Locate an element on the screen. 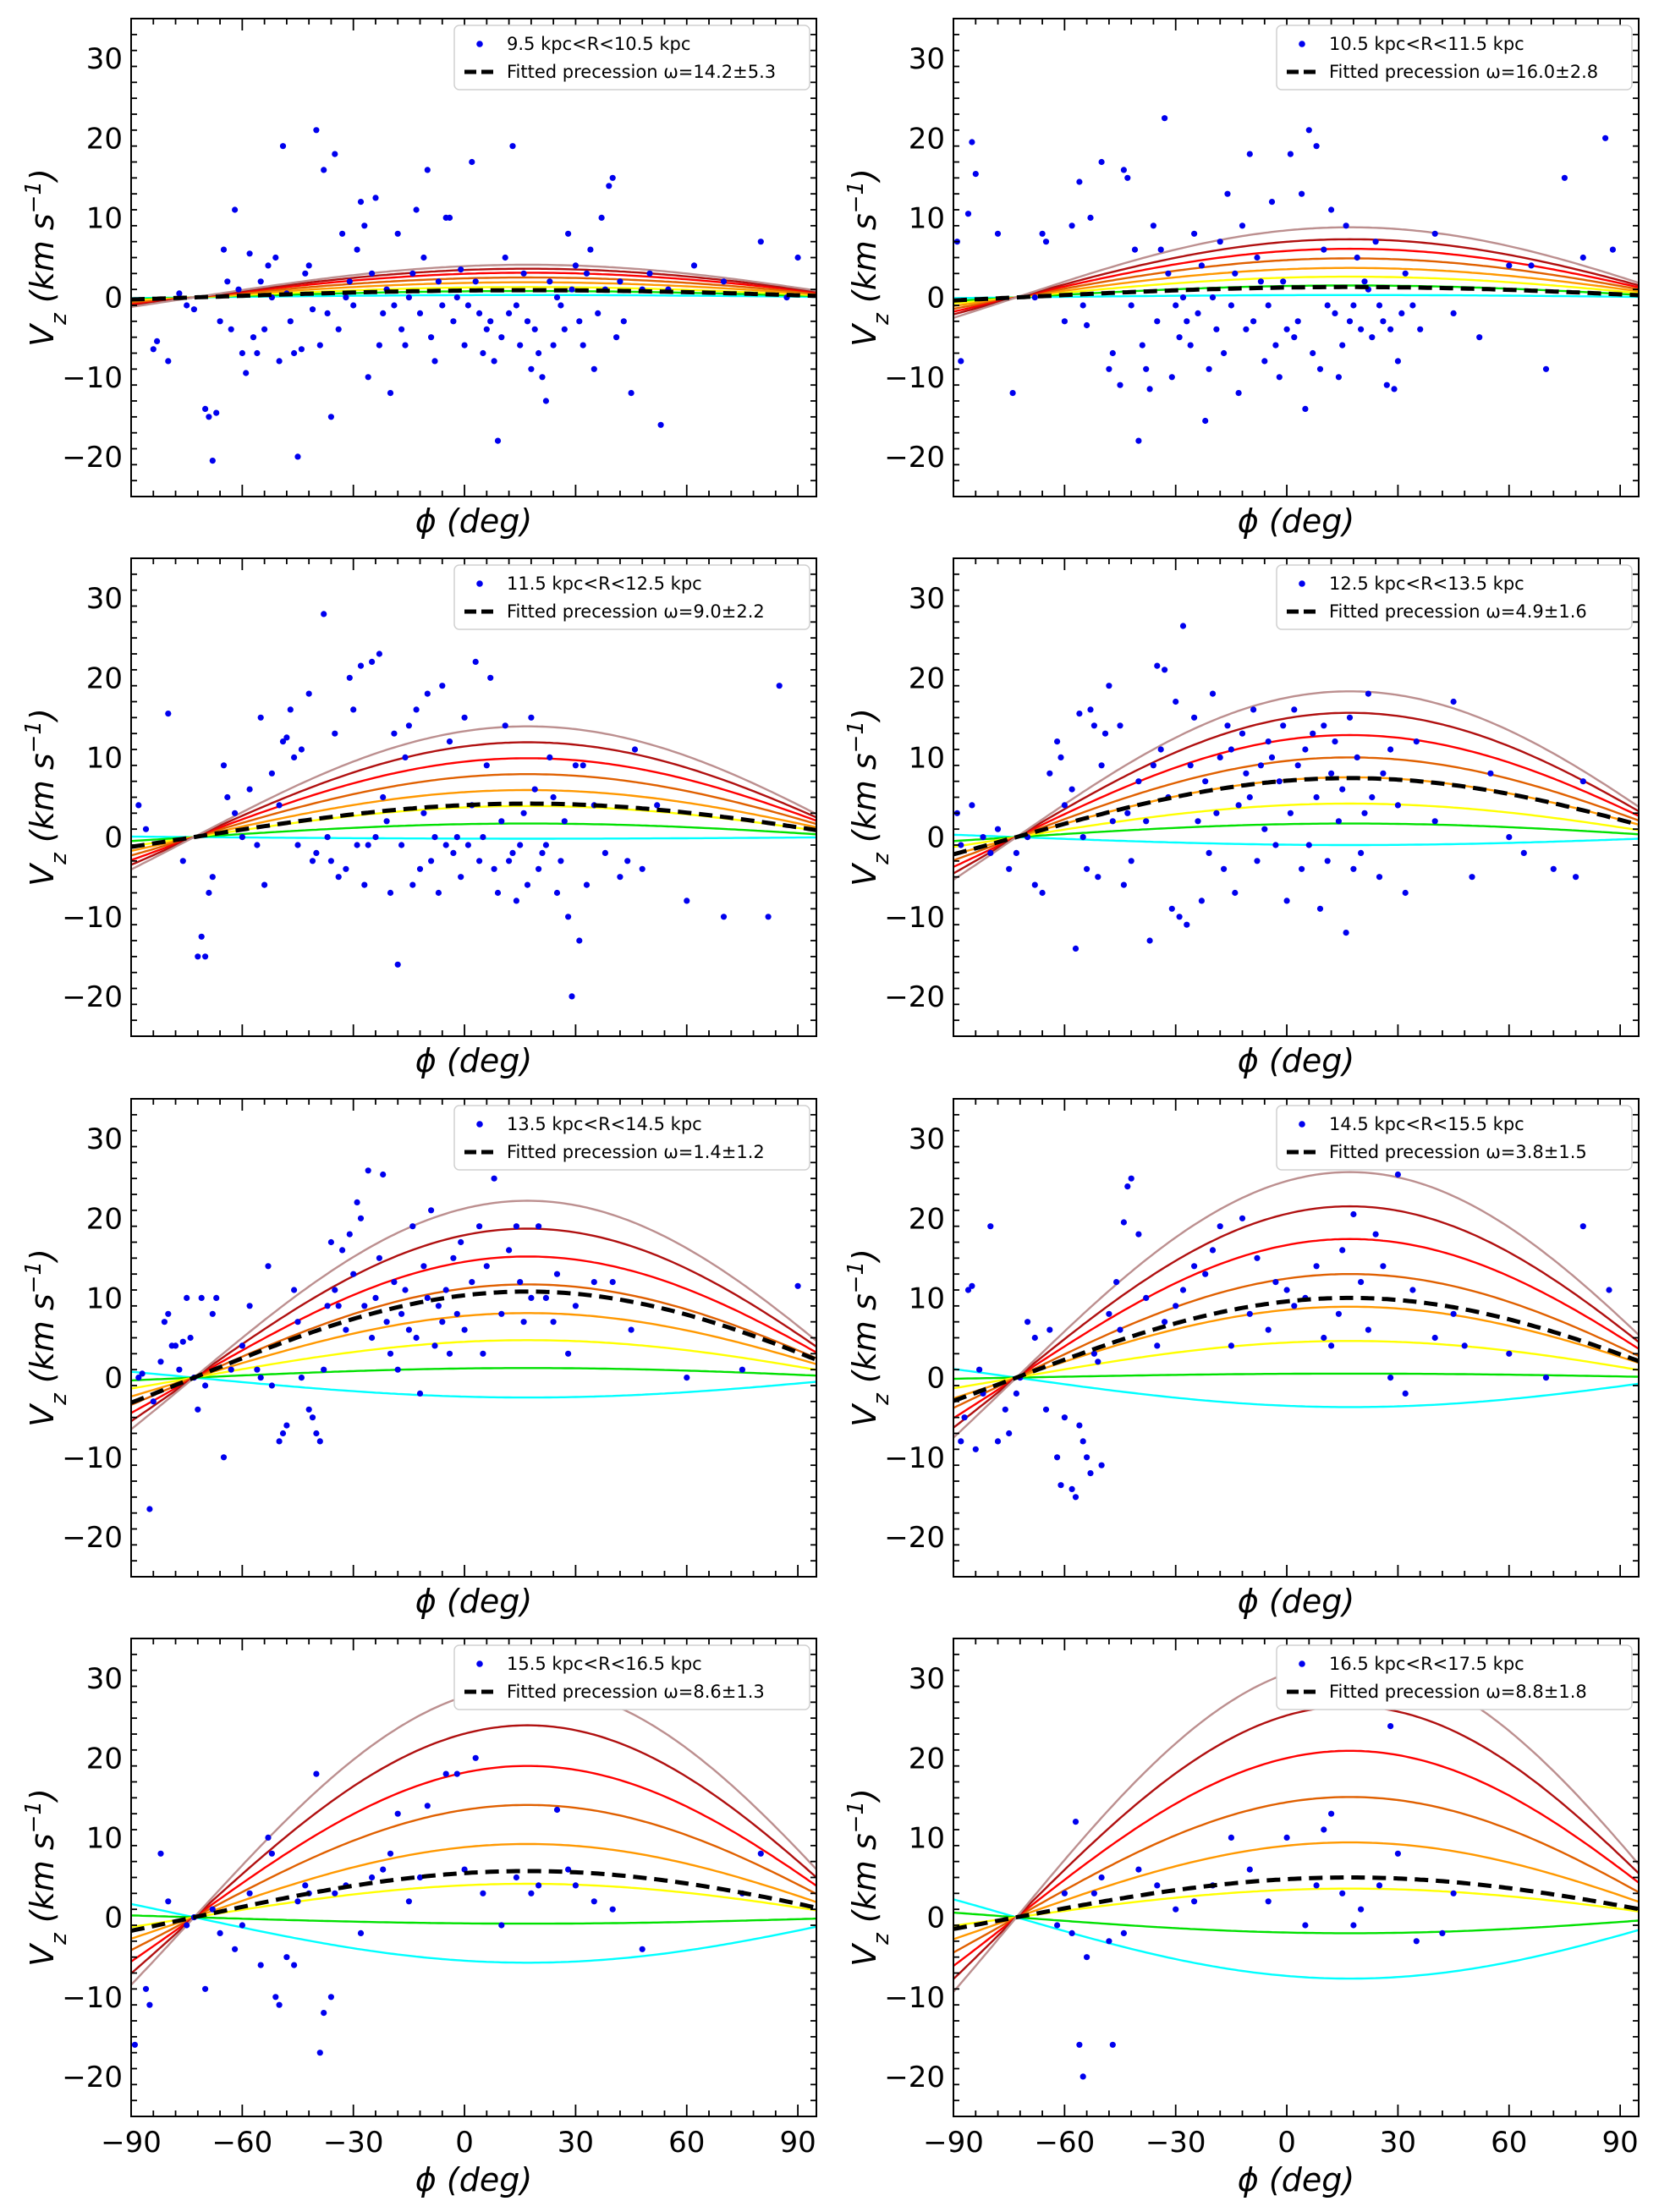 This screenshot has width=1659, height=2212. y-tick-label: −10 is located at coordinates (93, 378).